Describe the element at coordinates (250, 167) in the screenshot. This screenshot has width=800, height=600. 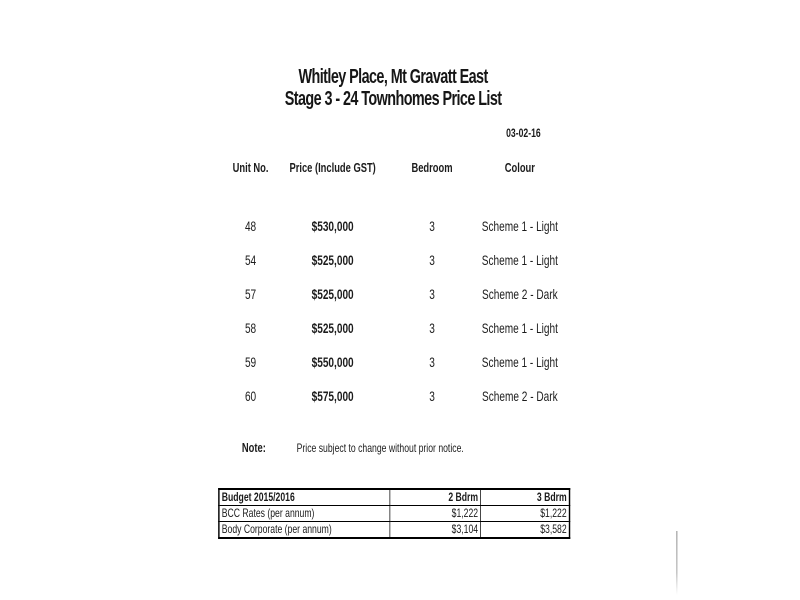
I see `column-header-unit: Unit No.` at that location.